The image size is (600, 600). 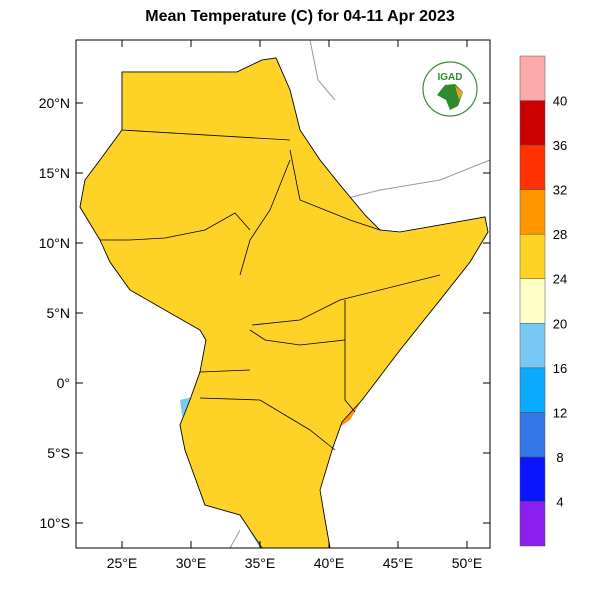 What do you see at coordinates (560, 279) in the screenshot?
I see `colorbar-label: 24` at bounding box center [560, 279].